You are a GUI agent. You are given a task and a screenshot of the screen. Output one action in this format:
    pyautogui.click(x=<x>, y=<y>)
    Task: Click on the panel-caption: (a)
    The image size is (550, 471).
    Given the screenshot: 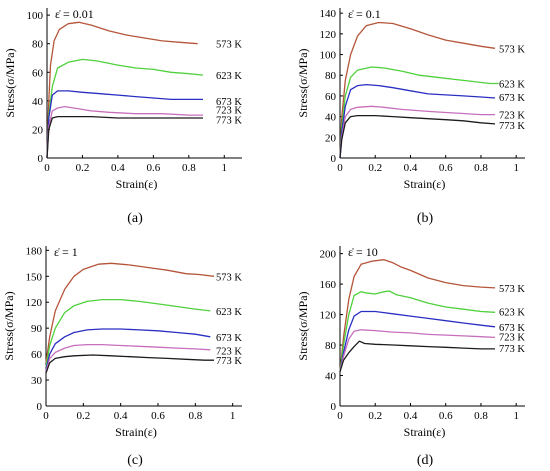 What is the action you would take?
    pyautogui.click(x=135, y=218)
    